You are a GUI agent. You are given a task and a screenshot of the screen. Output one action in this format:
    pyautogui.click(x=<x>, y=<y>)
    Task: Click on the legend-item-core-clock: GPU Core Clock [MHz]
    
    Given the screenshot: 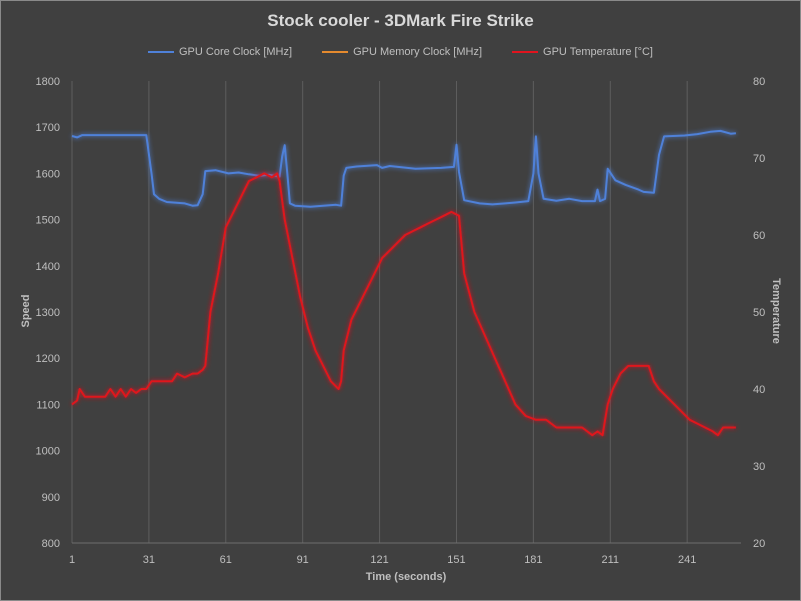 What is the action you would take?
    pyautogui.click(x=220, y=52)
    